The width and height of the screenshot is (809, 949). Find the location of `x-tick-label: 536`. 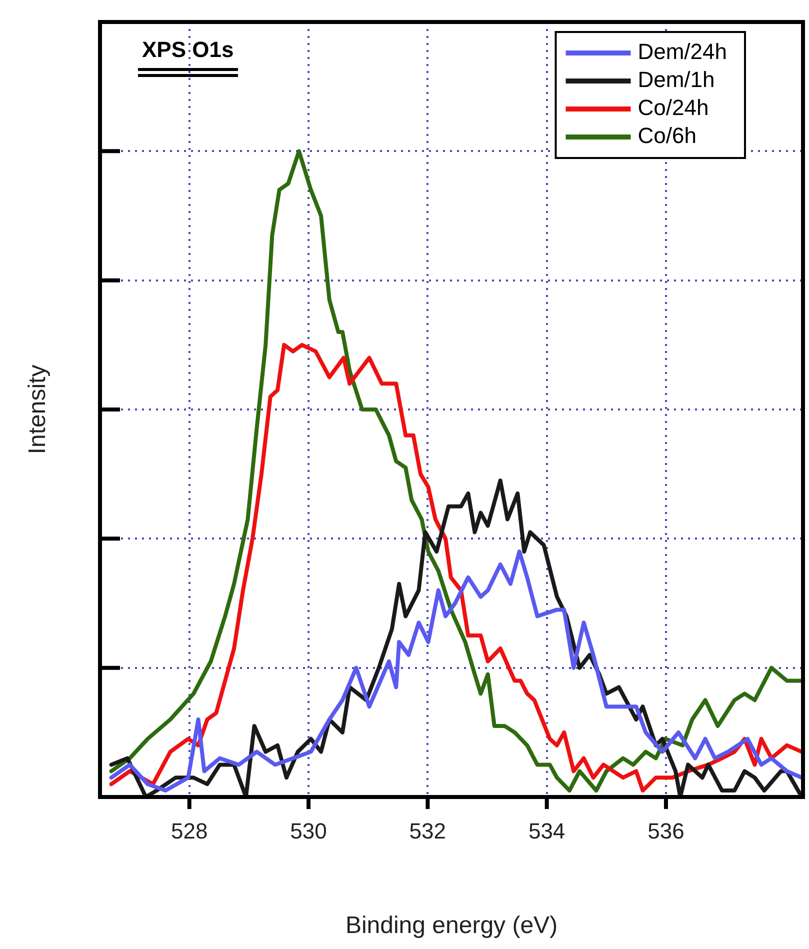

x-tick-label: 536 is located at coordinates (666, 831).